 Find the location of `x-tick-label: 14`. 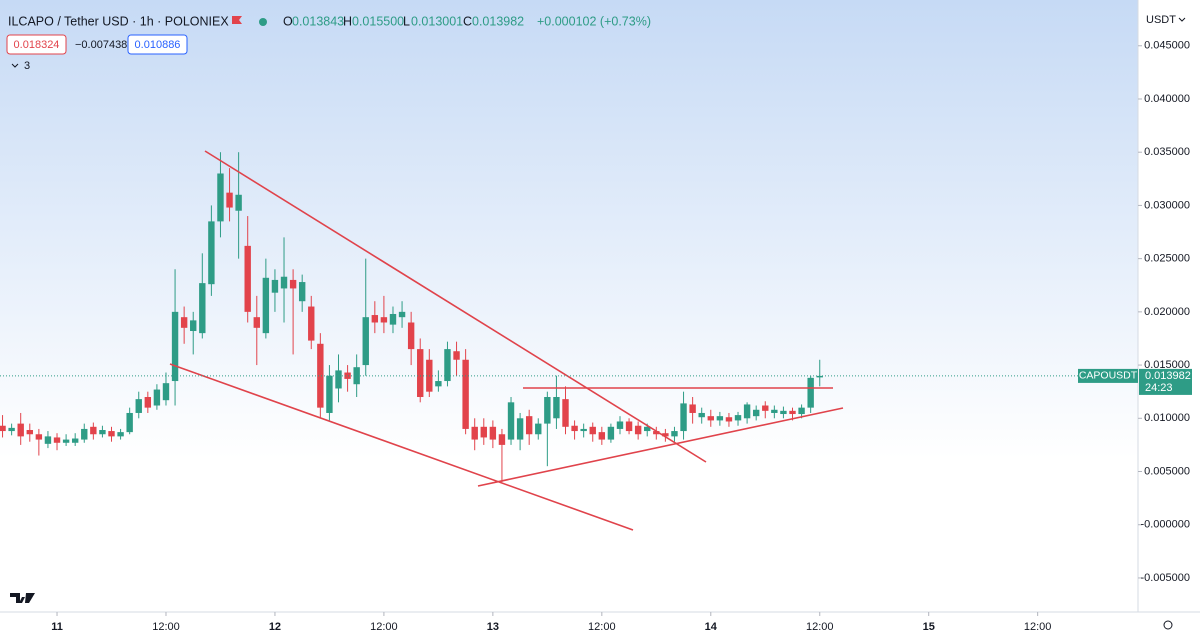

x-tick-label: 14 is located at coordinates (711, 627).